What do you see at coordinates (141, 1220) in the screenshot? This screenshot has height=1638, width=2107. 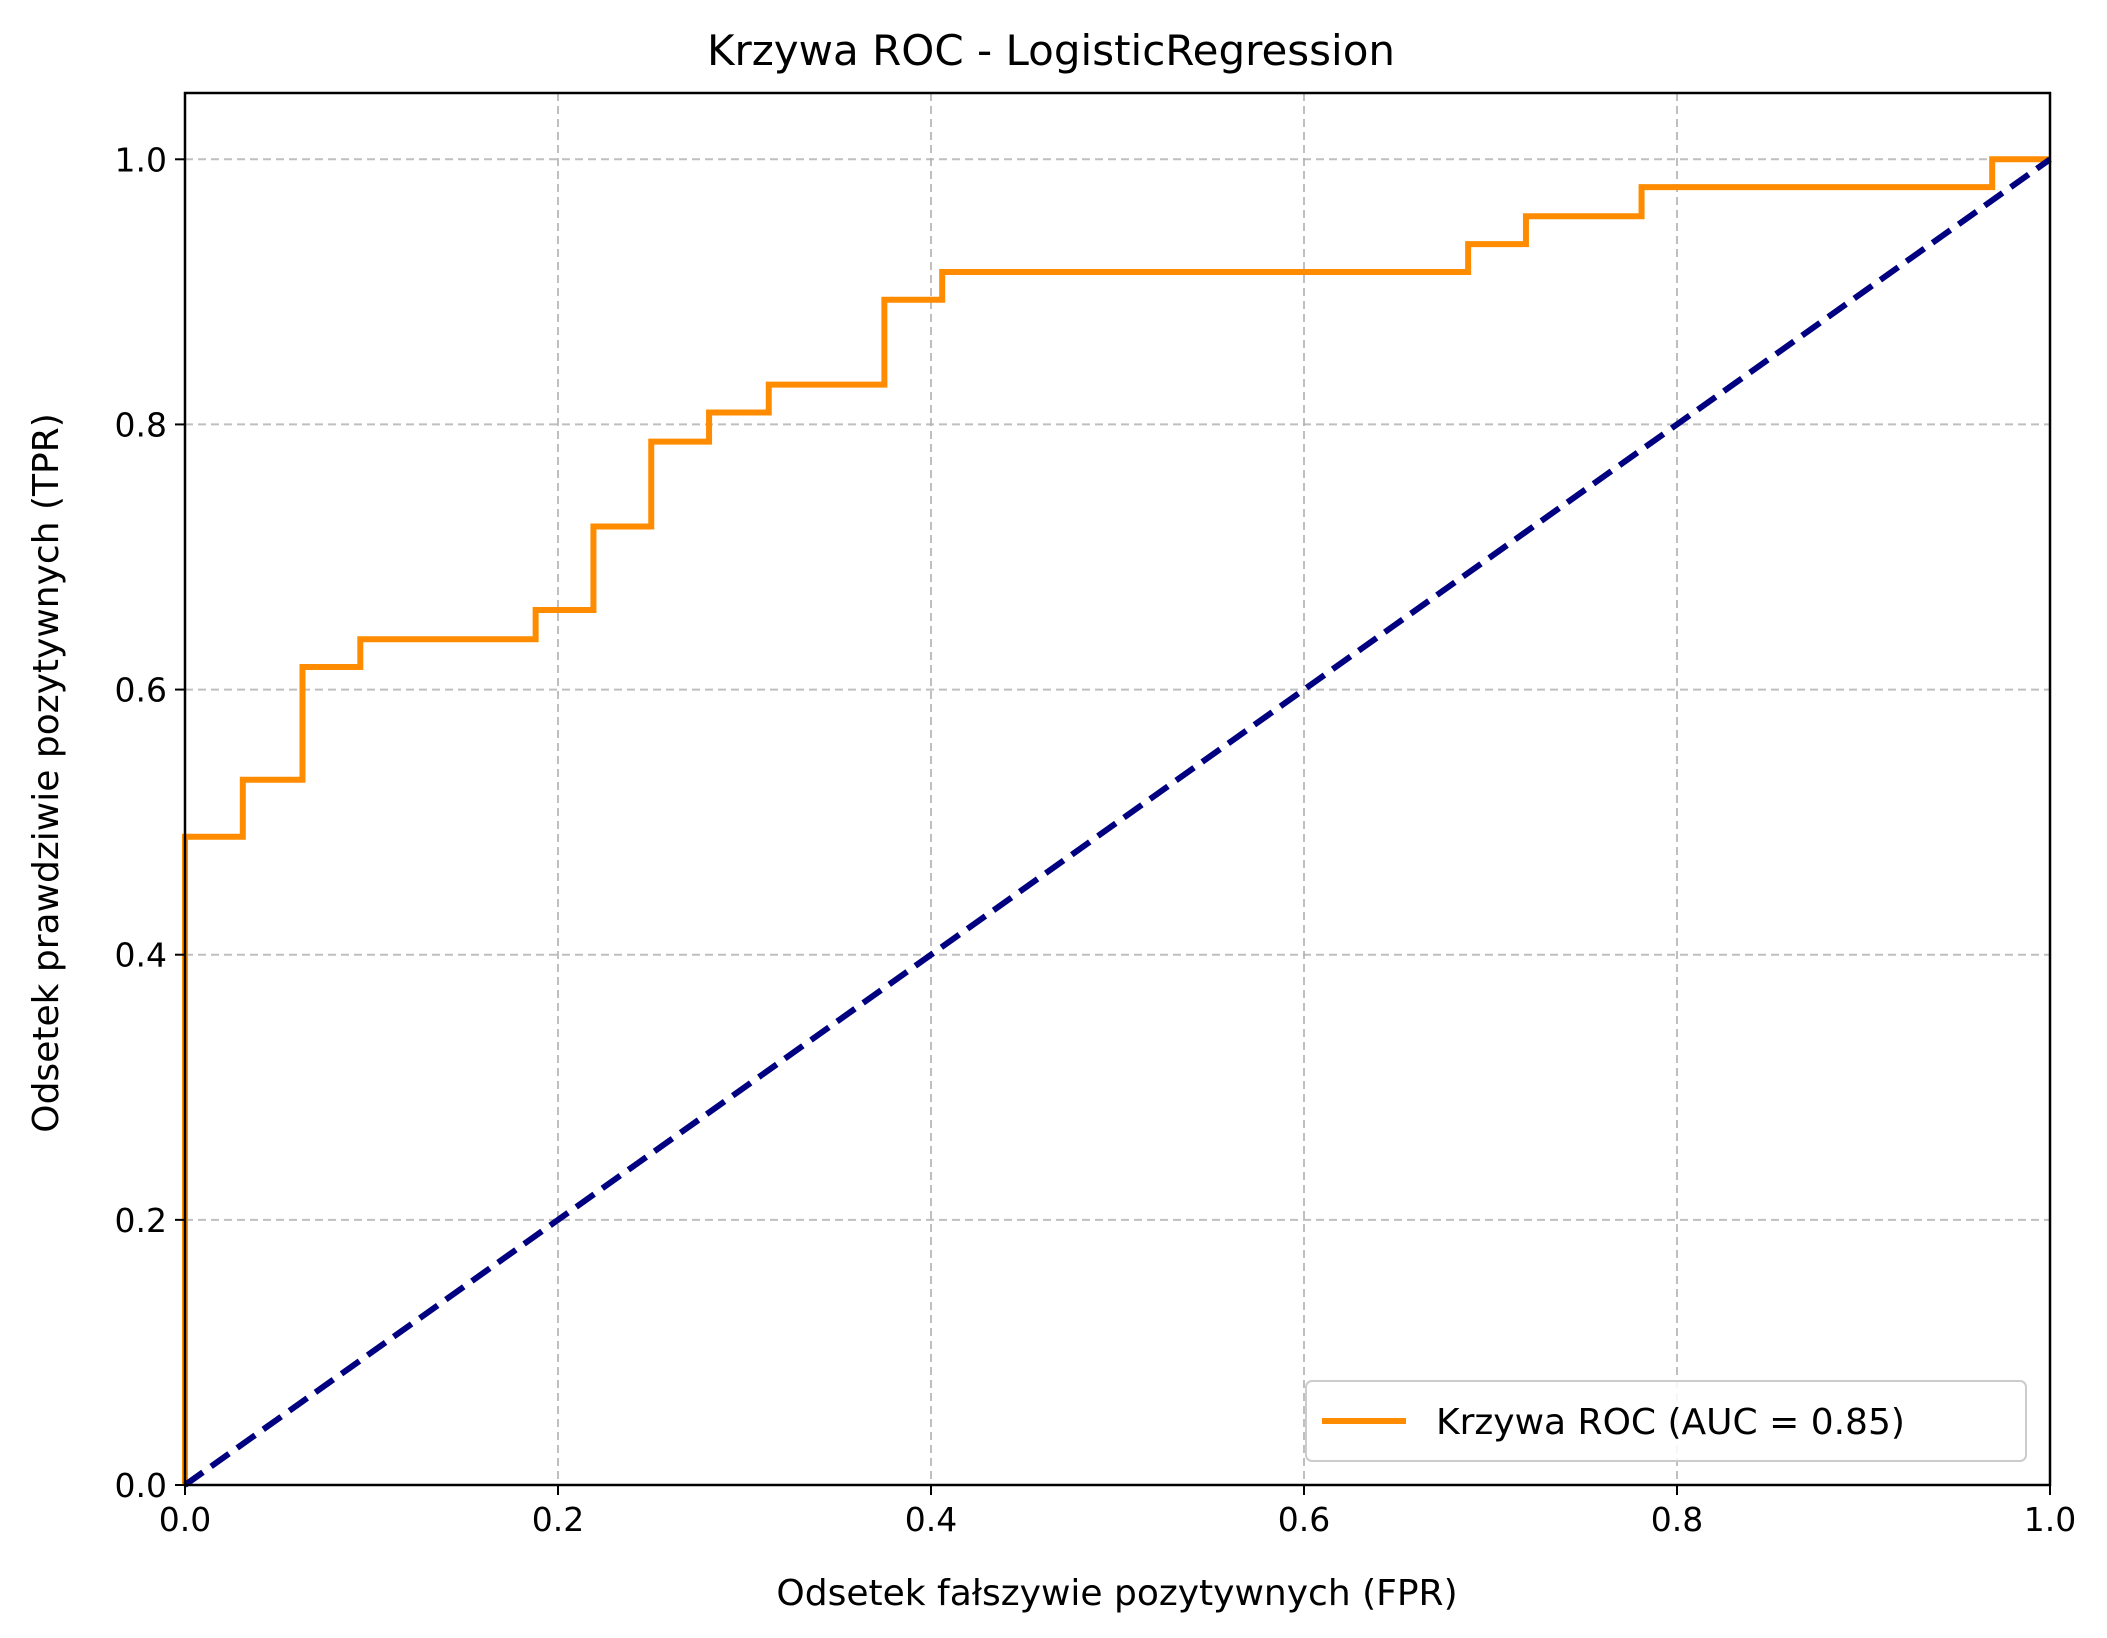 I see `y-tick-label: 0.2` at bounding box center [141, 1220].